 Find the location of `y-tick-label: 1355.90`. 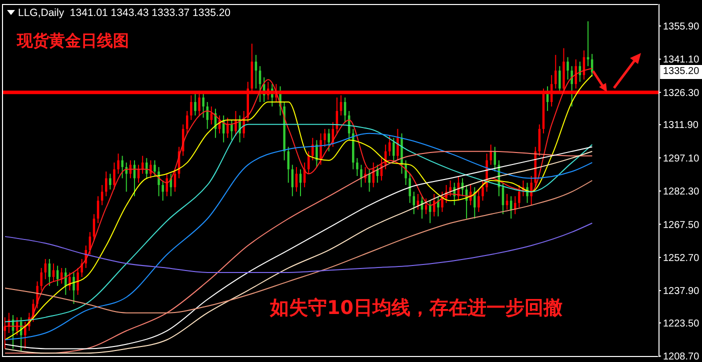

y-tick-label: 1355.90 is located at coordinates (681, 27).